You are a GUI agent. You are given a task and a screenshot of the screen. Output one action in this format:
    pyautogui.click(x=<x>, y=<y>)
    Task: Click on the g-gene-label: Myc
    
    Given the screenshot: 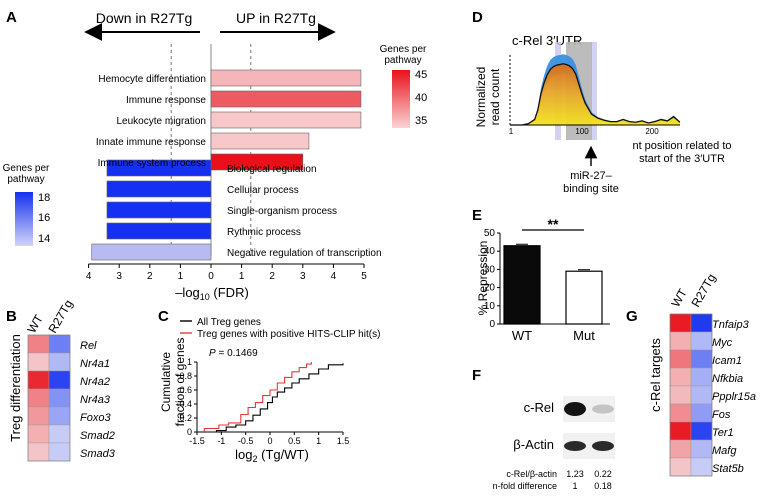 What is the action you would take?
    pyautogui.click(x=722, y=343)
    